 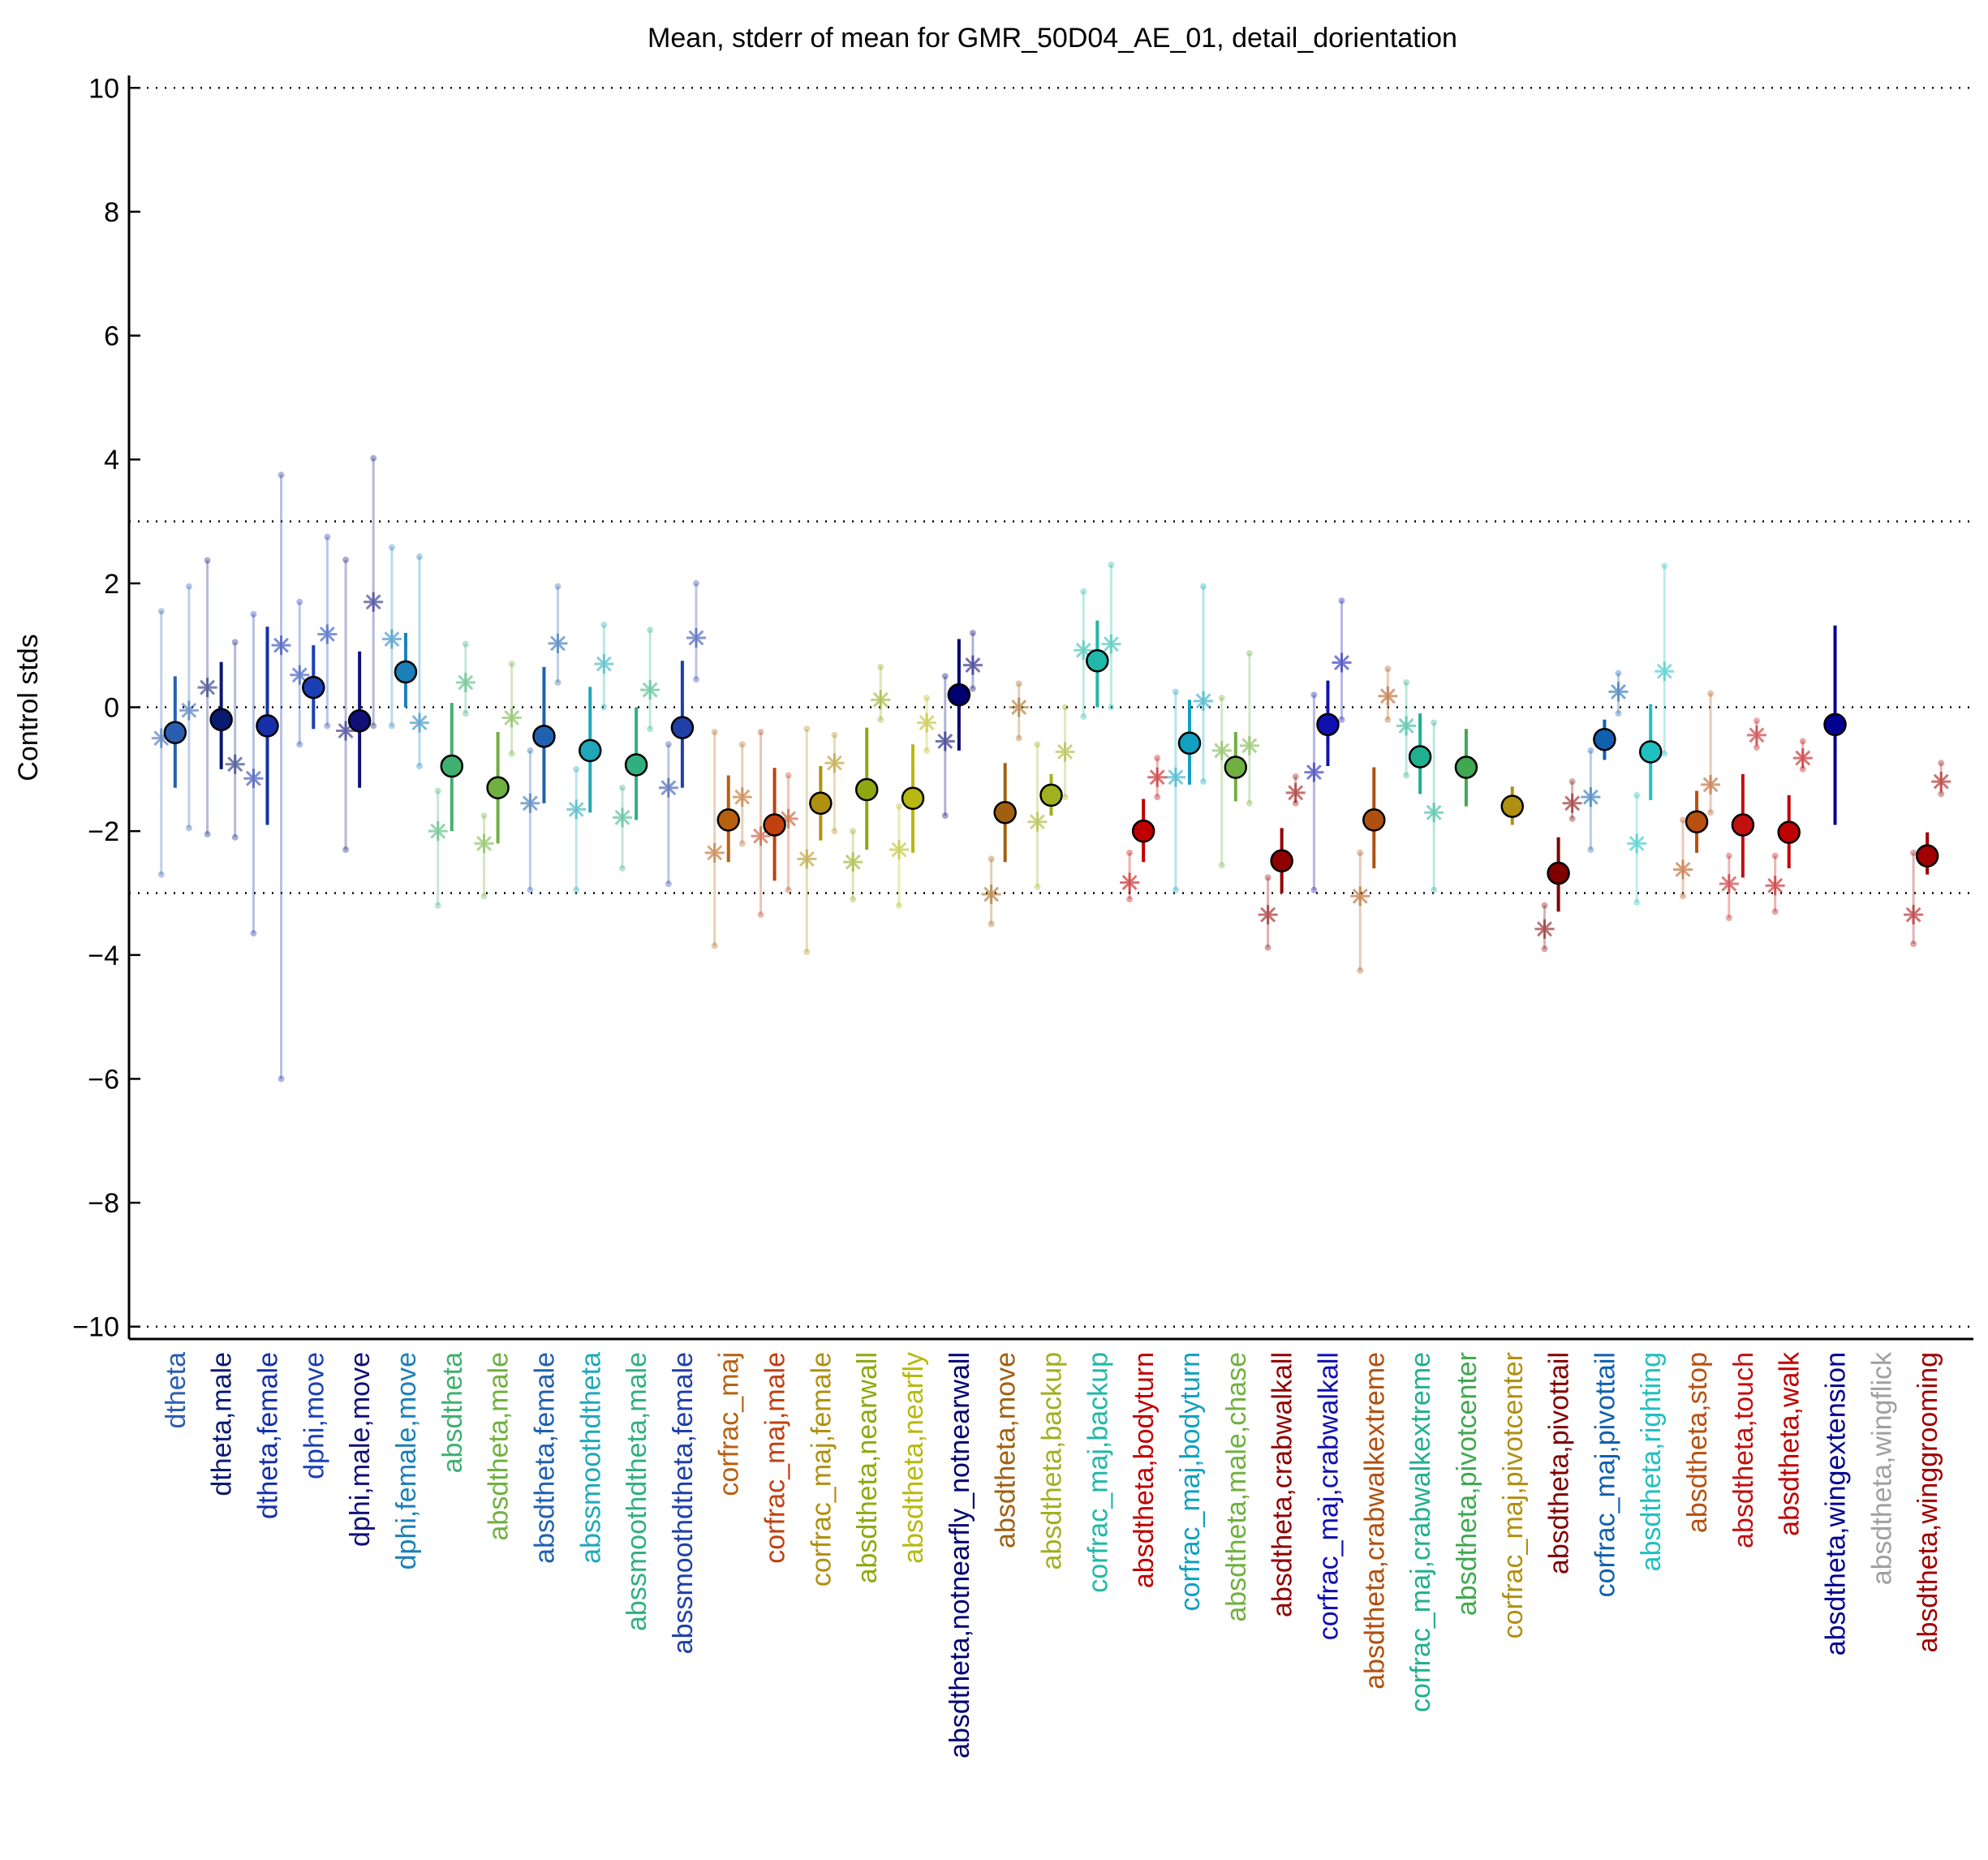 What do you see at coordinates (1743, 1450) in the screenshot?
I see `x-tick-label: absdtheta,touch` at bounding box center [1743, 1450].